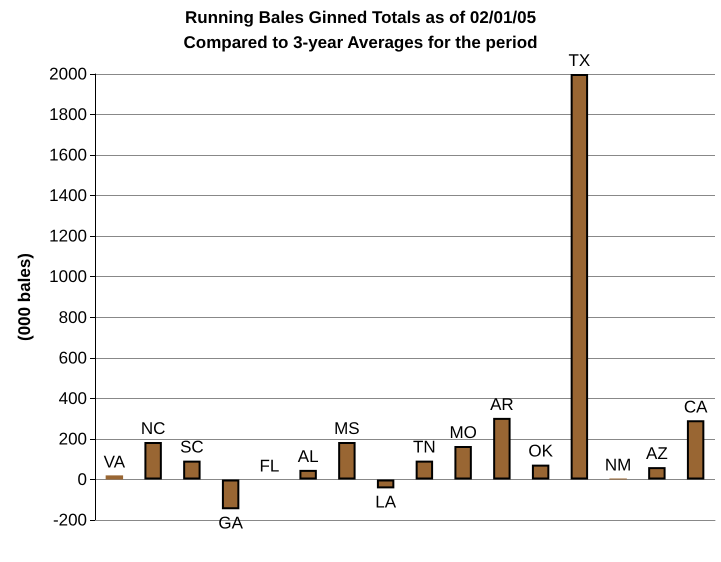  What do you see at coordinates (579, 60) in the screenshot?
I see `x-tick-label: TX` at bounding box center [579, 60].